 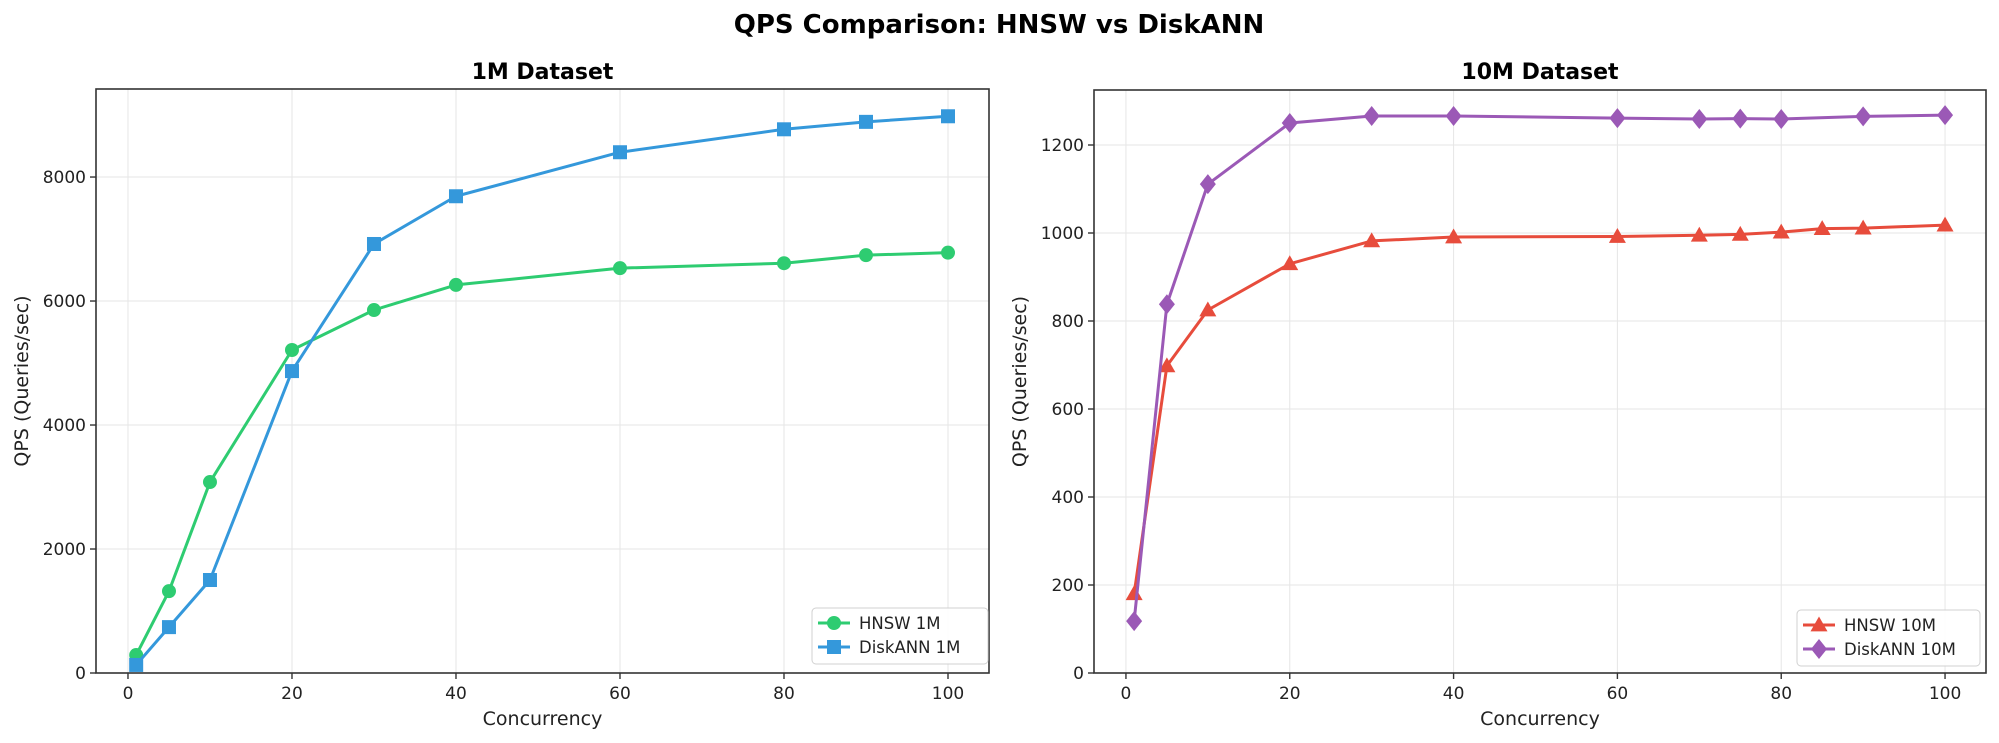 I want to click on legend: HNSW 1M DiskANN 1M, so click(x=900, y=636).